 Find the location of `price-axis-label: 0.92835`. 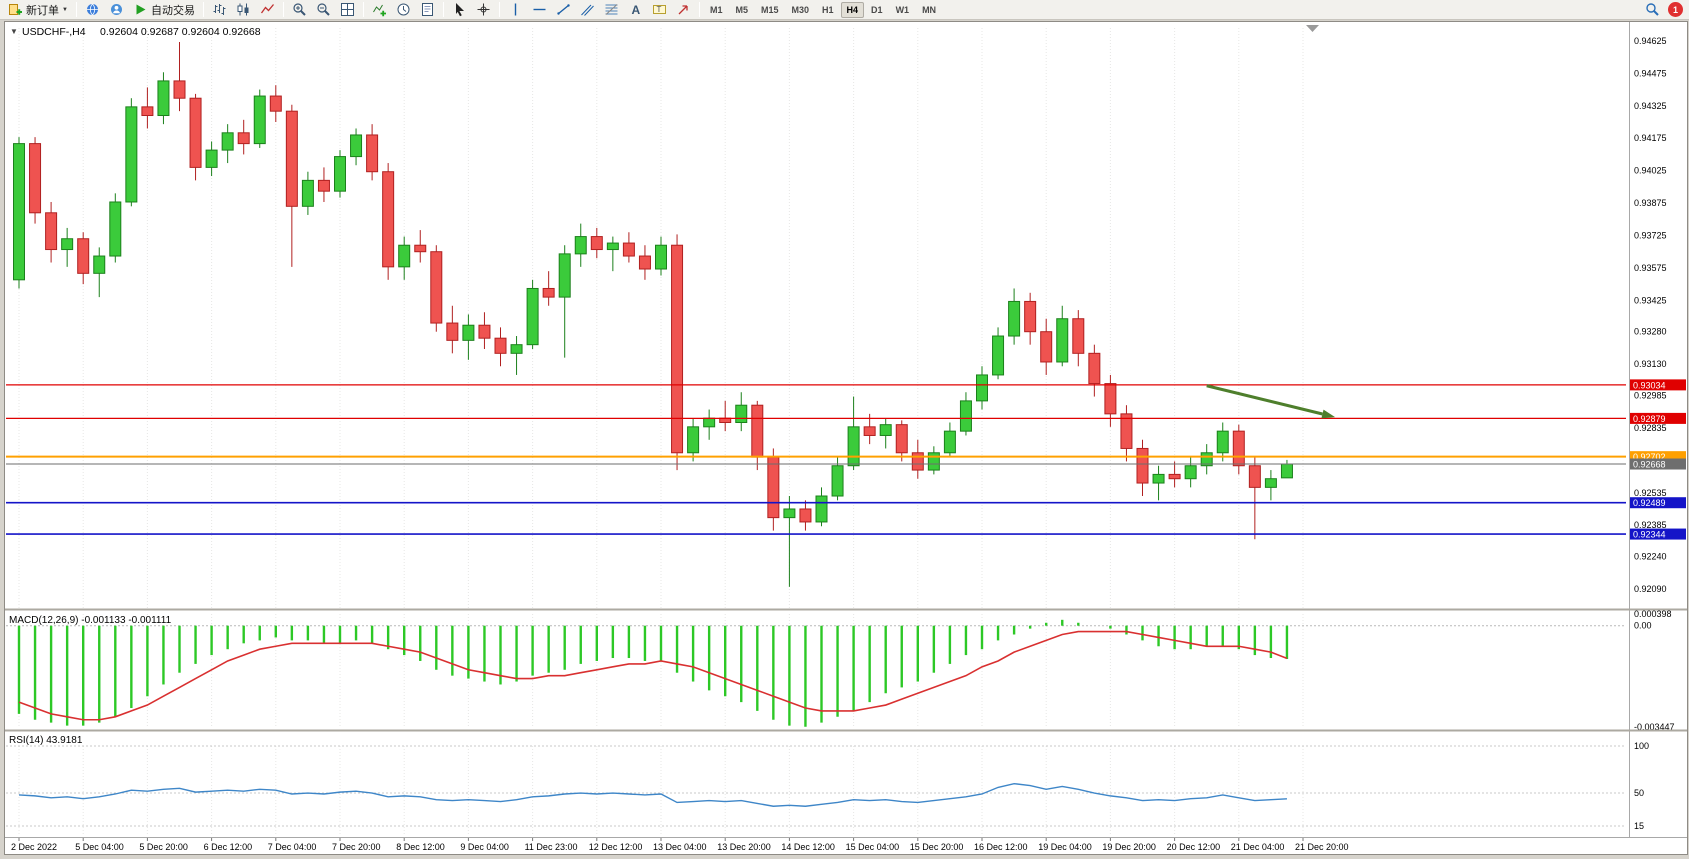

price-axis-label: 0.92835 is located at coordinates (1650, 428).